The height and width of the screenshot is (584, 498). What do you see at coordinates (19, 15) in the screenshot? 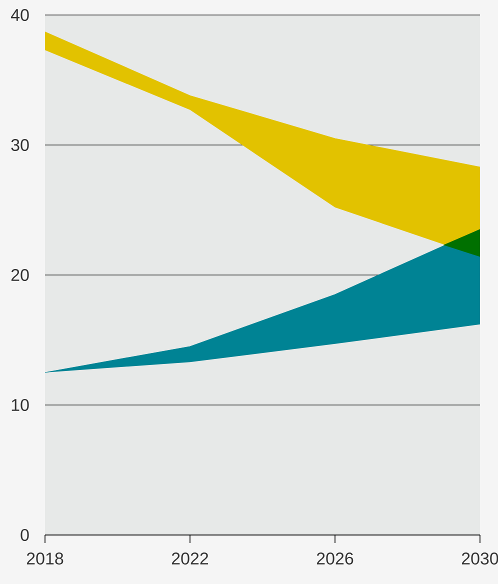
I see `y-tick-label: 40` at bounding box center [19, 15].